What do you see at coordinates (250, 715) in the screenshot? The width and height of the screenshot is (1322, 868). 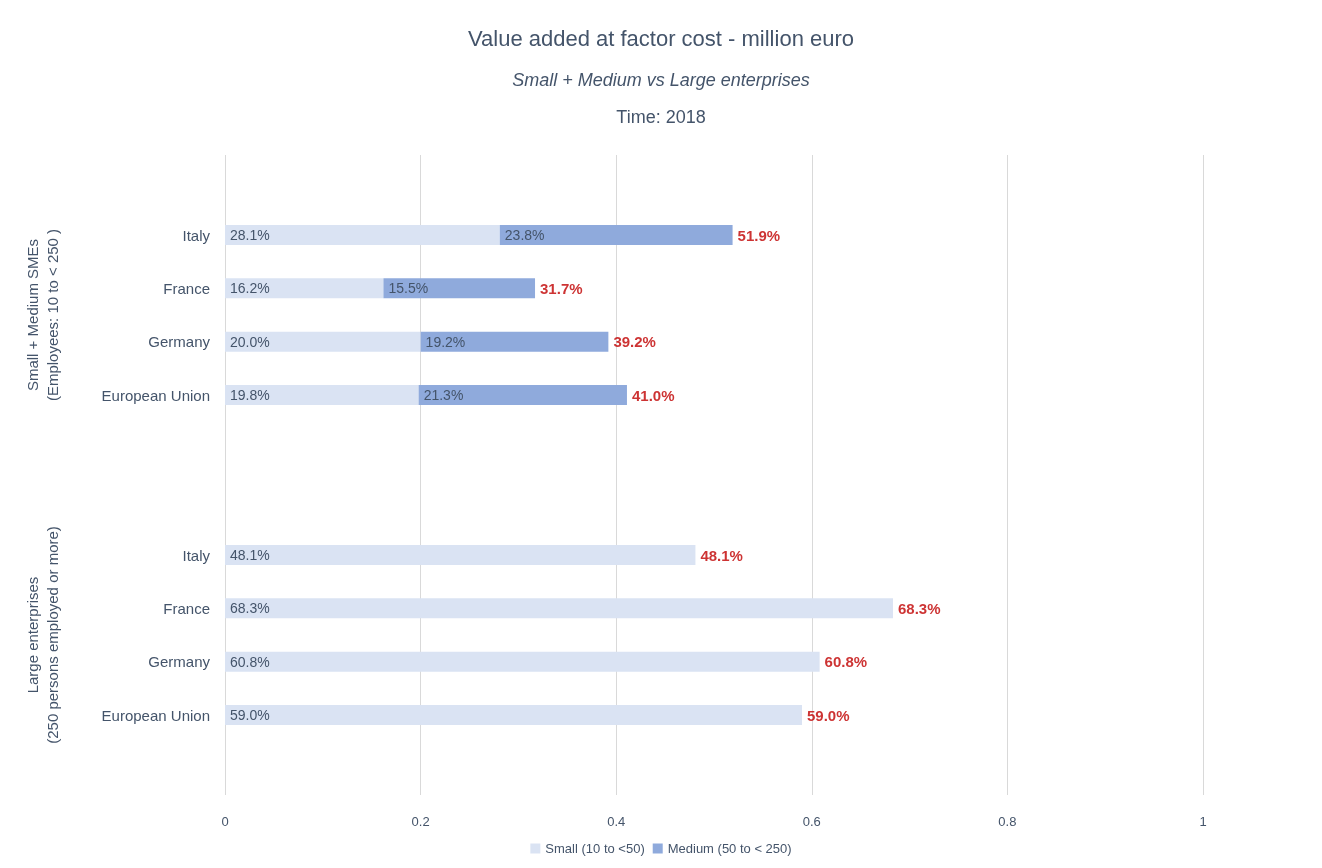 I see `data-label: 59.0%` at bounding box center [250, 715].